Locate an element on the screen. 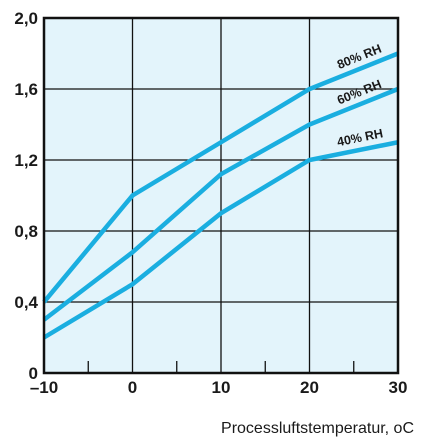 The width and height of the screenshot is (422, 441). x-tick-label: 20 is located at coordinates (309, 387).